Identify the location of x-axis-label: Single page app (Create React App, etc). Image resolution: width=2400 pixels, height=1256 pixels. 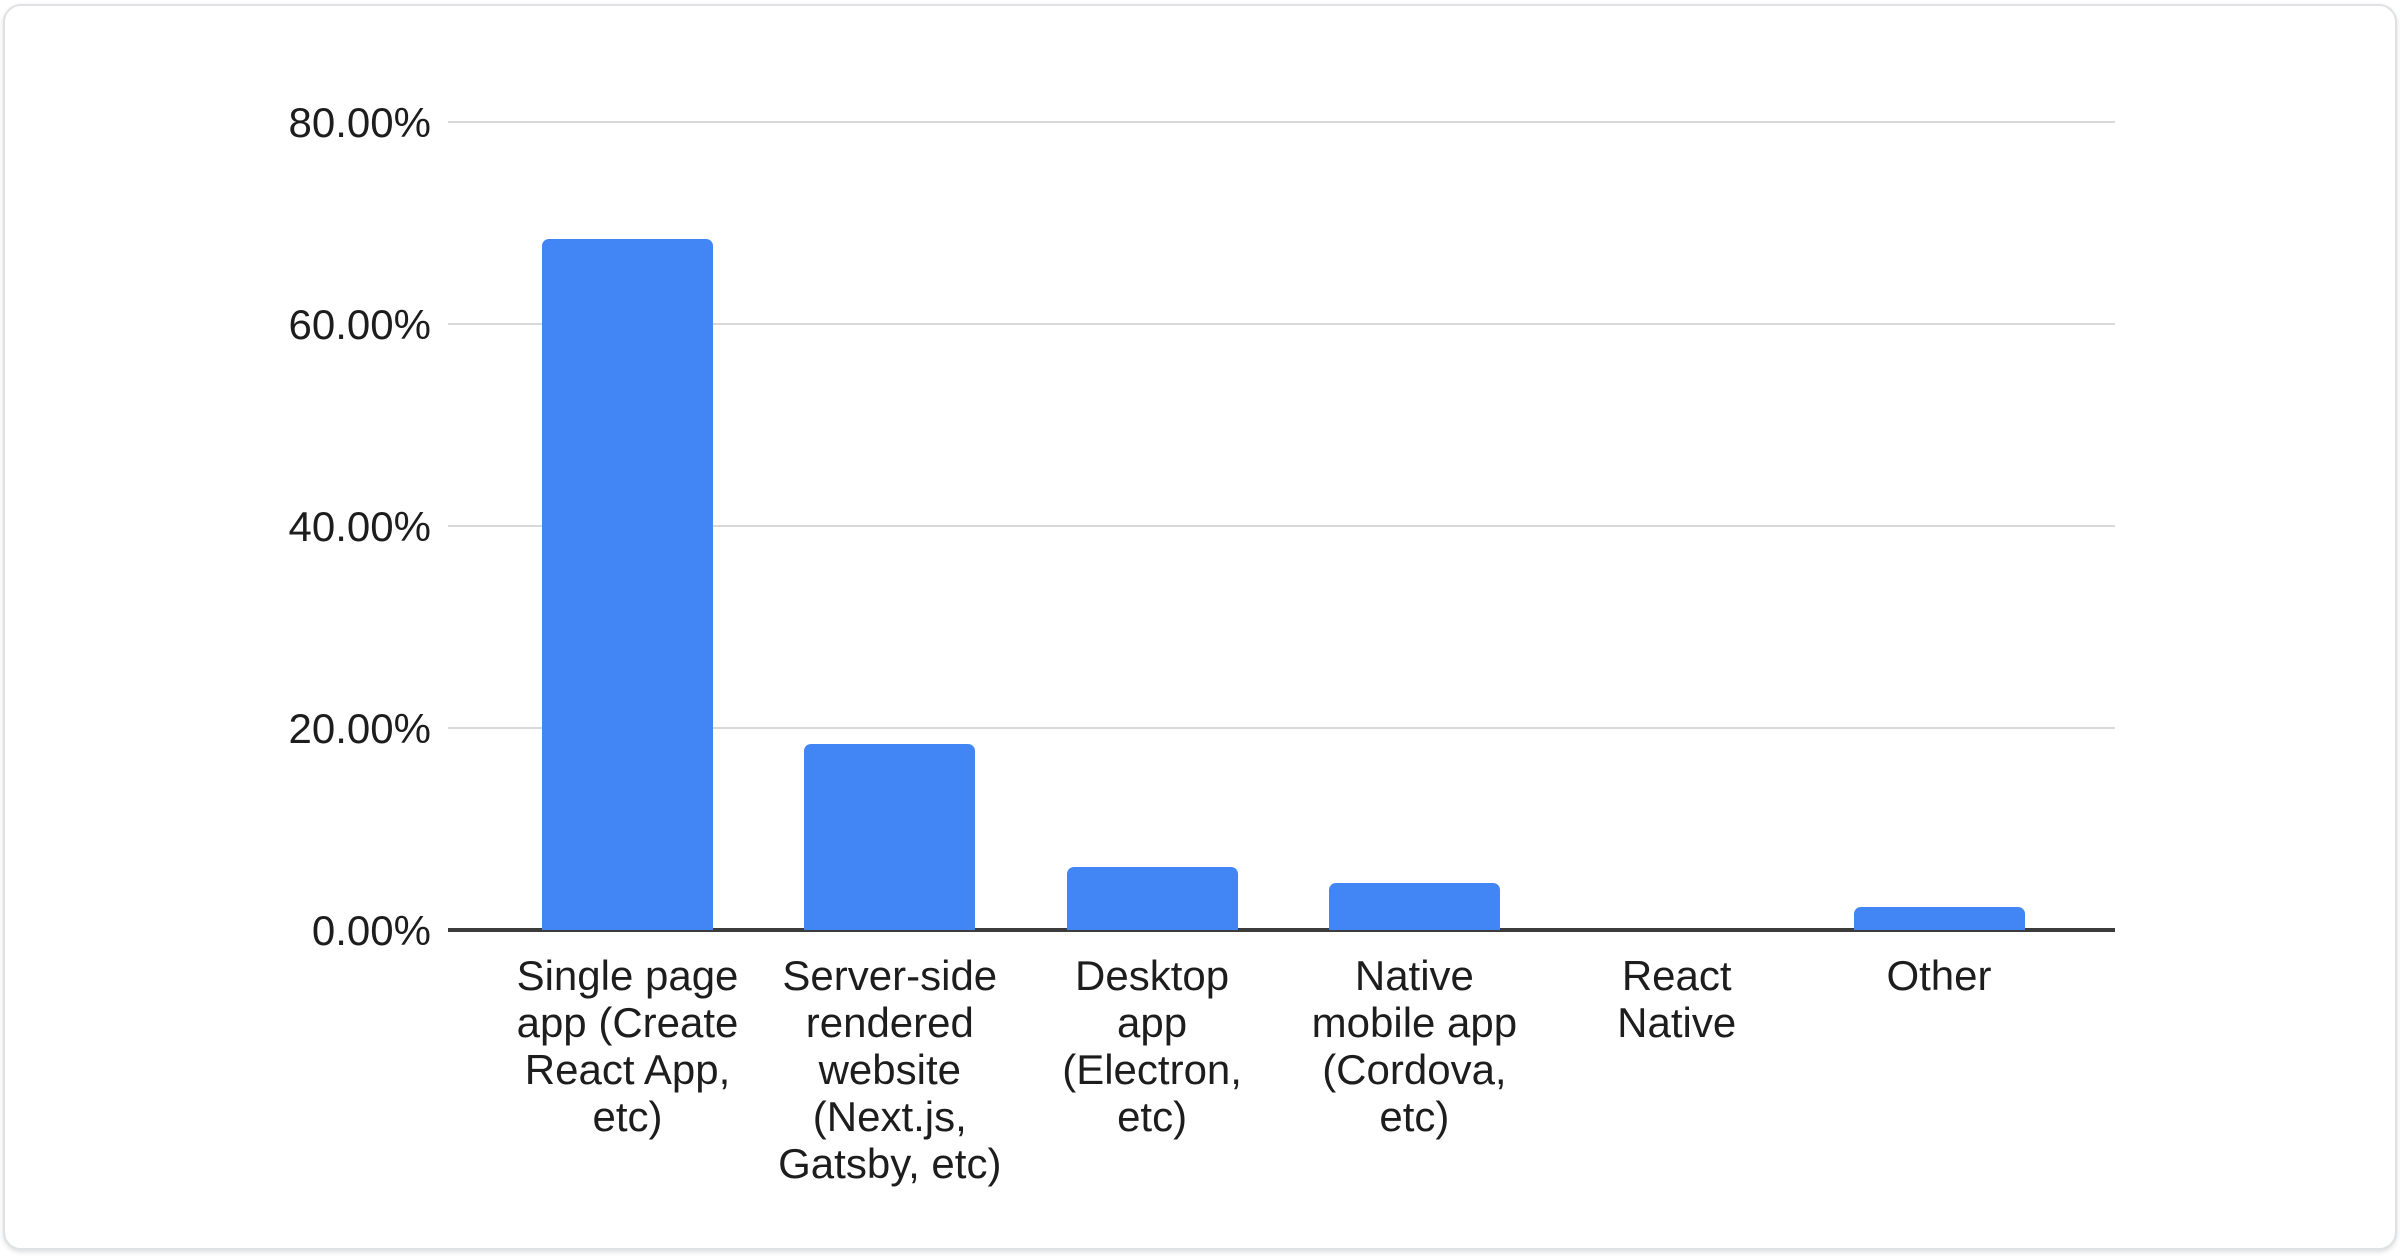
(627, 1046).